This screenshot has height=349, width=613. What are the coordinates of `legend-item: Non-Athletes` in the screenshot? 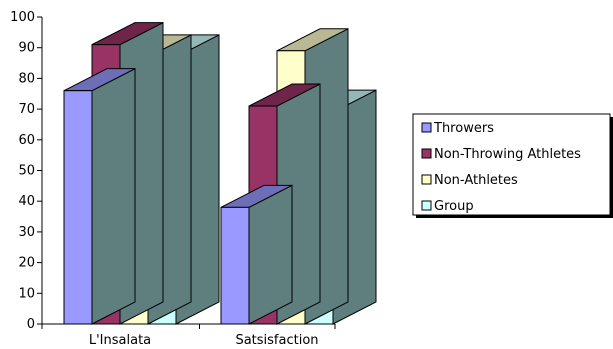 It's located at (469, 180).